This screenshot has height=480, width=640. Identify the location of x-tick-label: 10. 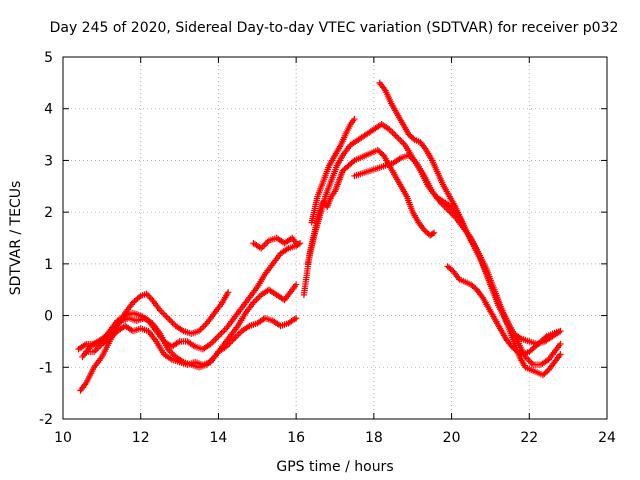
(63, 438).